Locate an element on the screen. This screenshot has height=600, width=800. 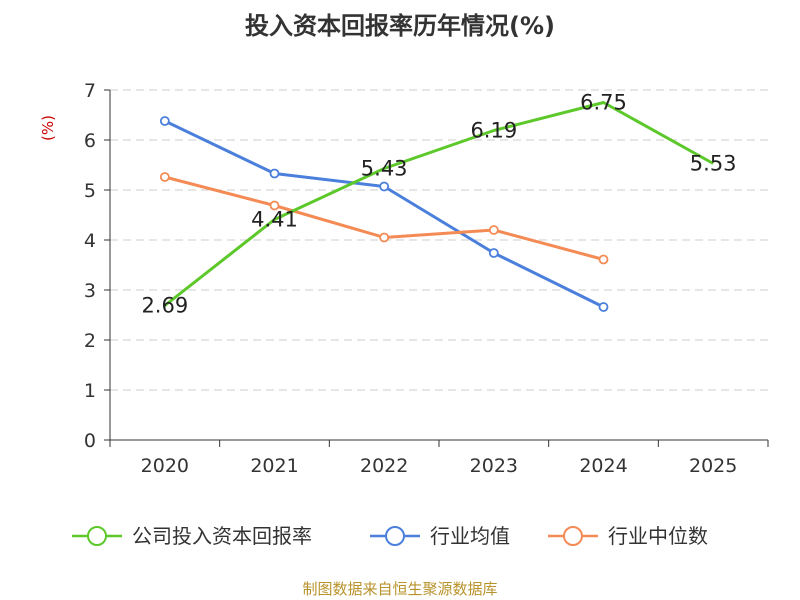
legend-item: 行业中位数 is located at coordinates (628, 536).